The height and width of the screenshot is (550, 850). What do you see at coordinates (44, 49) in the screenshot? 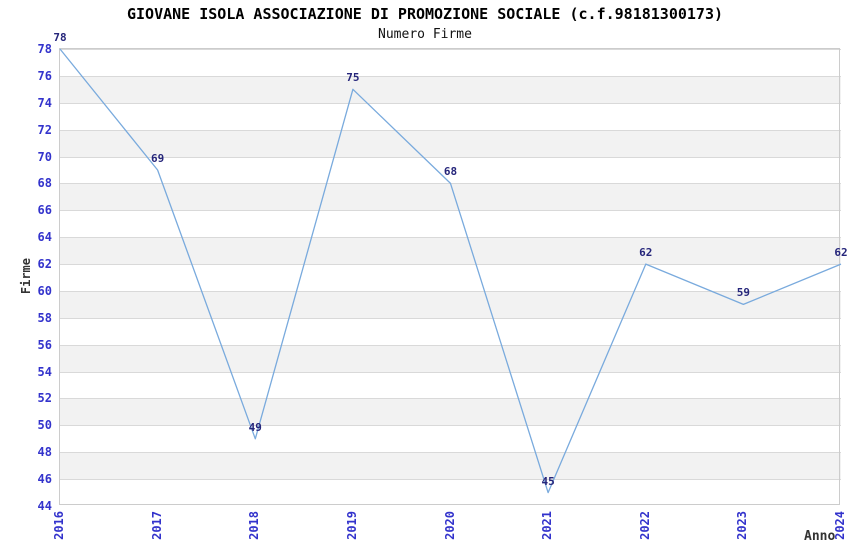
I see `y-tick-label: 78` at bounding box center [44, 49].